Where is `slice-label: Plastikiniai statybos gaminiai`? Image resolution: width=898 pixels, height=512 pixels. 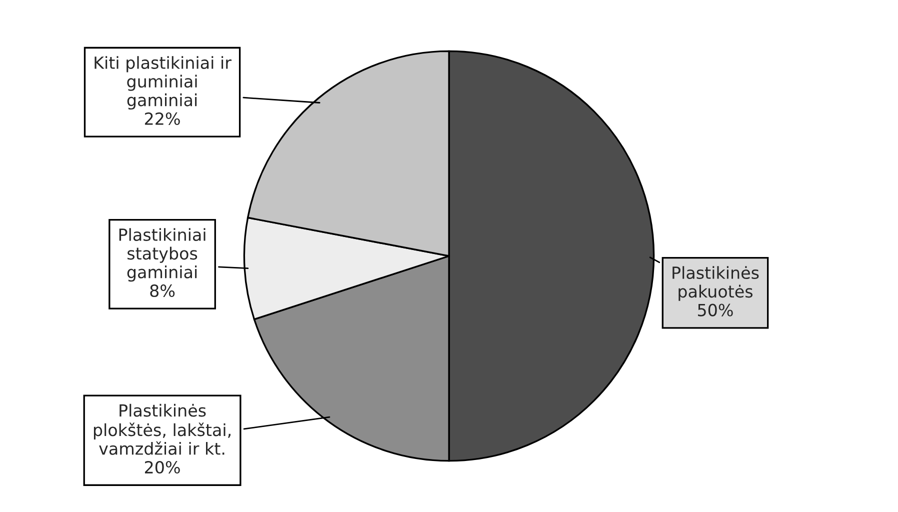
slice-label: Plastikiniai statybos gaminiai is located at coordinates (162, 255).